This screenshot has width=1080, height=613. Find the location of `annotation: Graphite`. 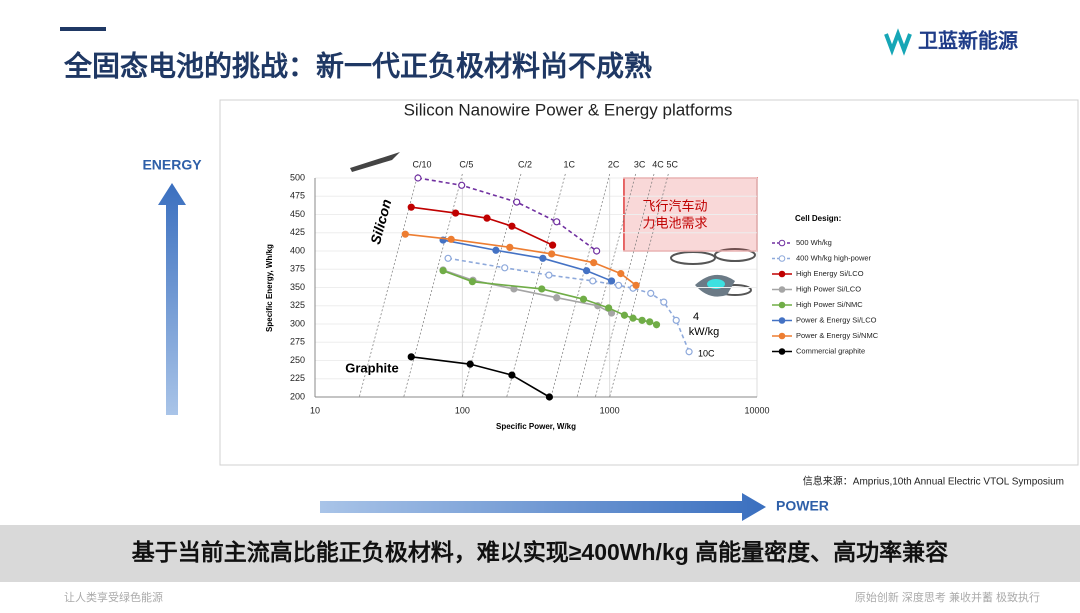

annotation: Graphite is located at coordinates (371, 367).